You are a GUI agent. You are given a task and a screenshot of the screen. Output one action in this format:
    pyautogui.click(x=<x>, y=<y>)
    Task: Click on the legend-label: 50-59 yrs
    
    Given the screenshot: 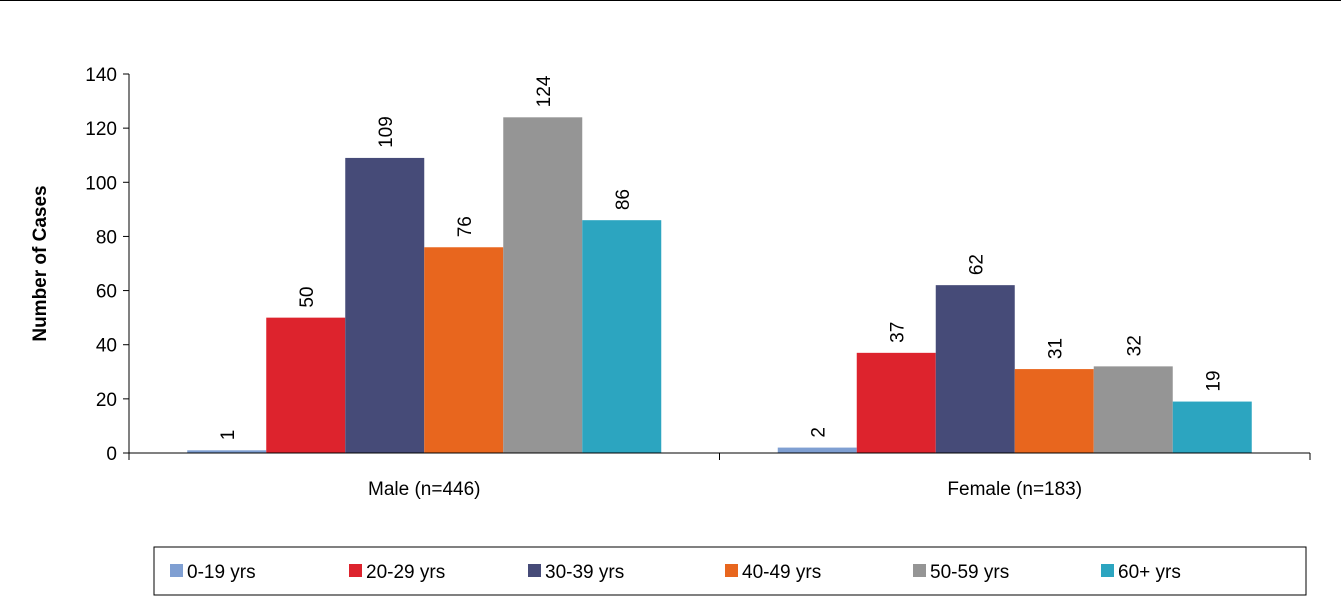 What is the action you would take?
    pyautogui.click(x=969, y=572)
    